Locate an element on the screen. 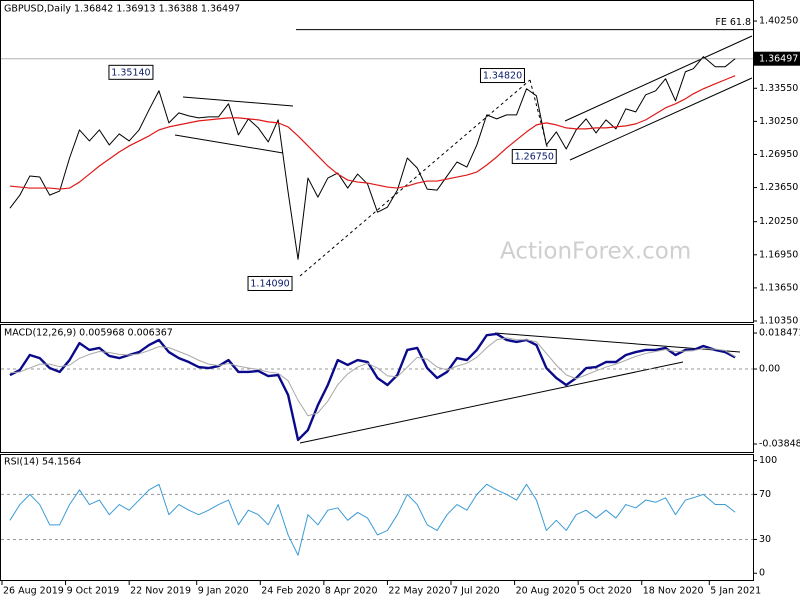 The width and height of the screenshot is (800, 600). x-tick-label: 20 Aug 2020 is located at coordinates (546, 591).